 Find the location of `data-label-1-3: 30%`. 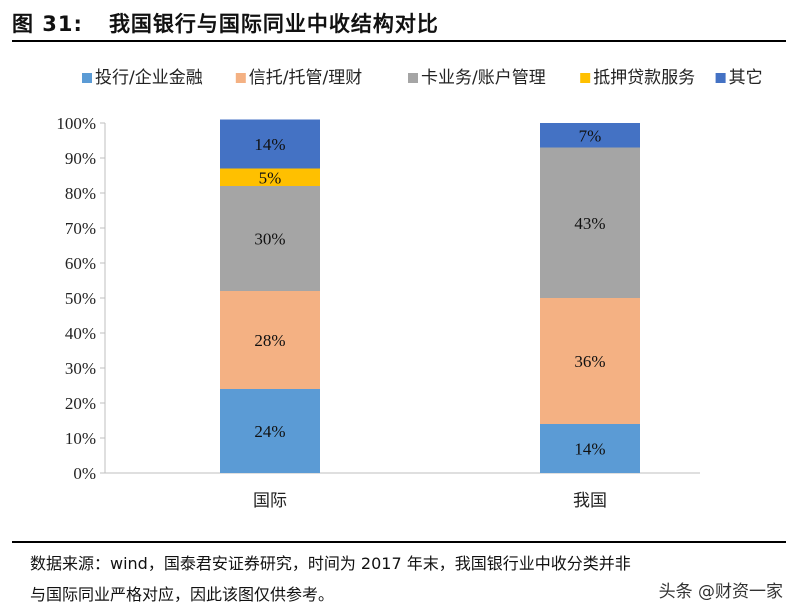

data-label-1-3: 30% is located at coordinates (269, 239).